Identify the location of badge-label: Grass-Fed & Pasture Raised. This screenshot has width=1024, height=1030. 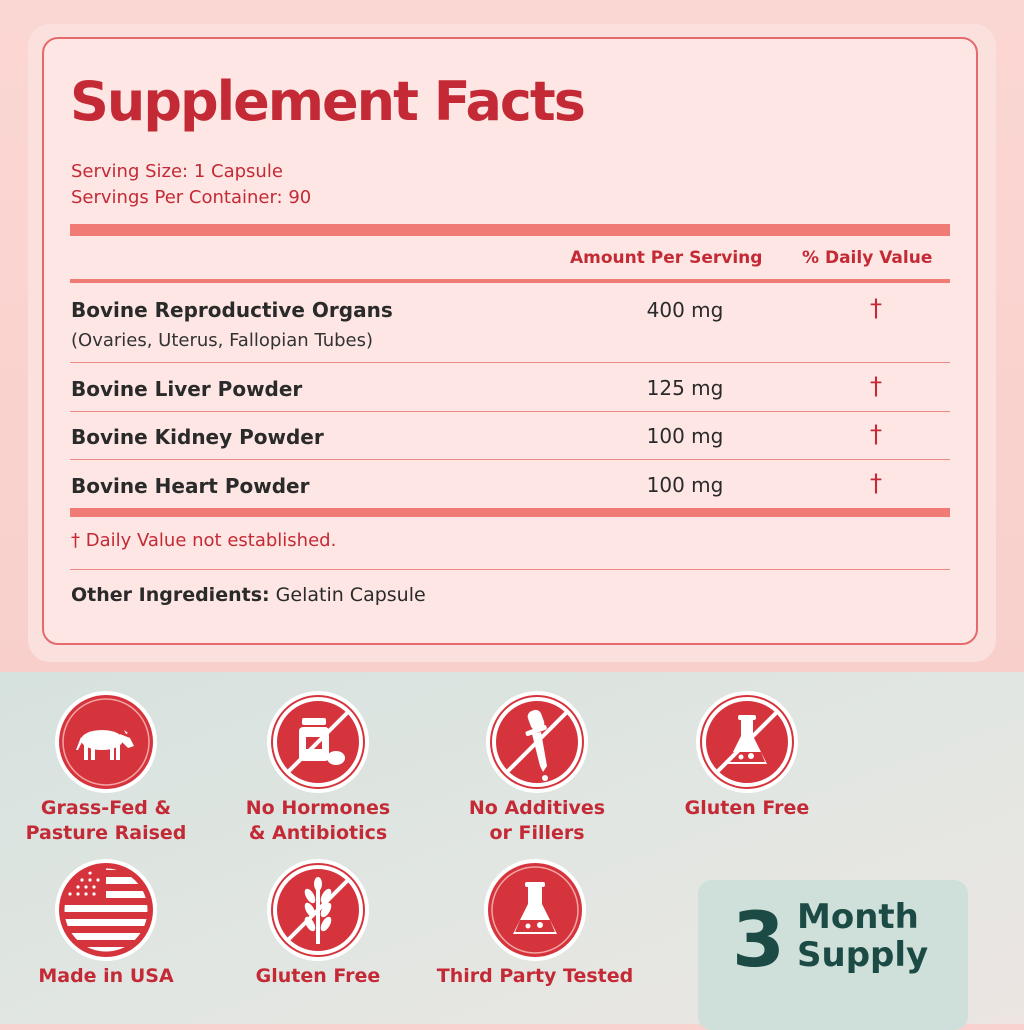
(106, 820).